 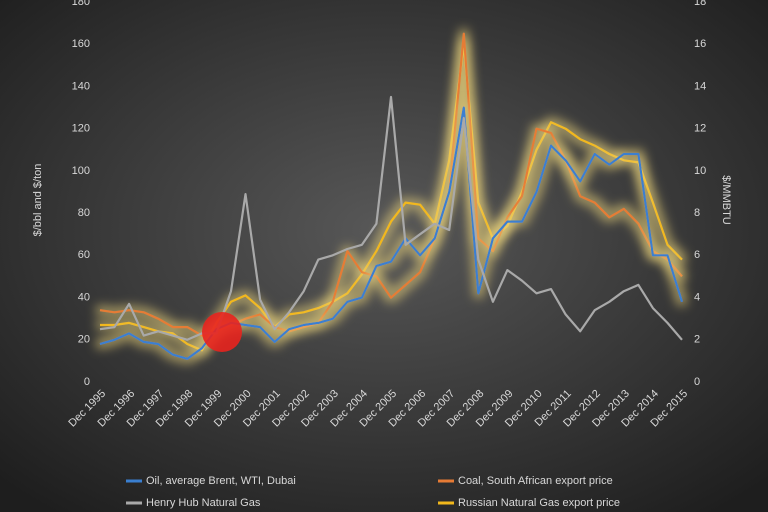 What do you see at coordinates (697, 382) in the screenshot?
I see `y2-tick-label: 0` at bounding box center [697, 382].